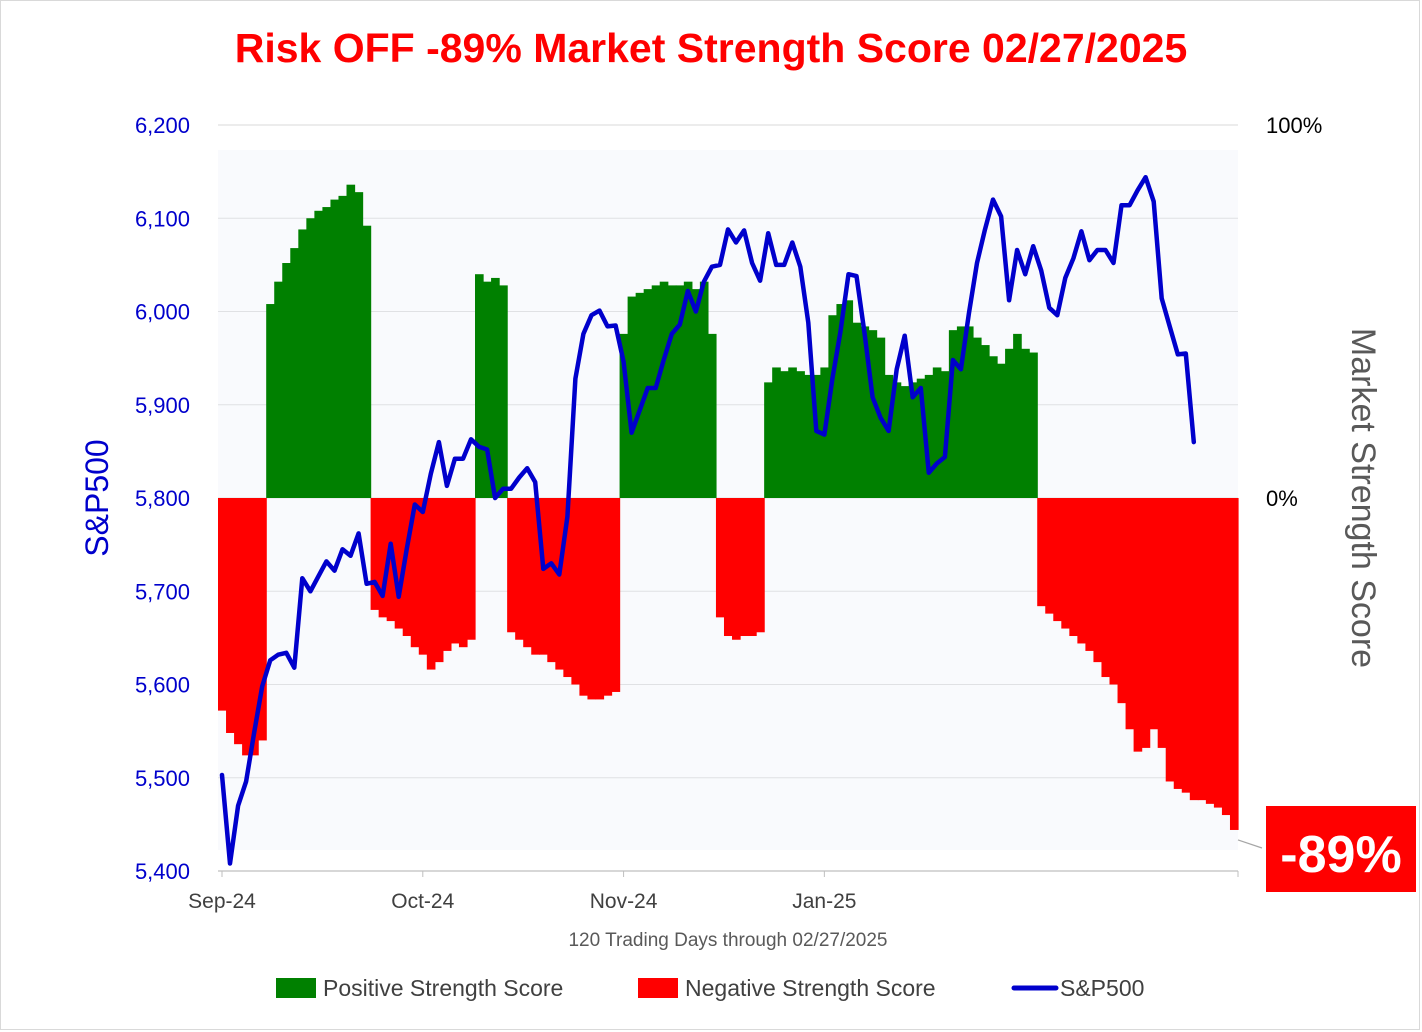  What do you see at coordinates (1102, 988) in the screenshot?
I see `legend-label: S&P500` at bounding box center [1102, 988].